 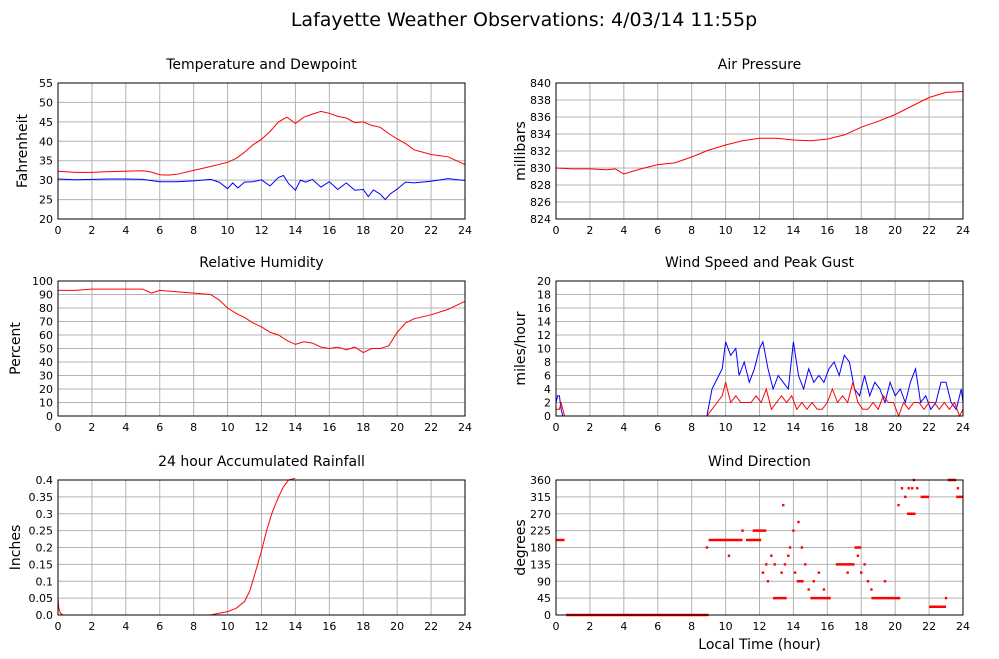 I want to click on y-tick-label: 100, so click(x=42, y=281).